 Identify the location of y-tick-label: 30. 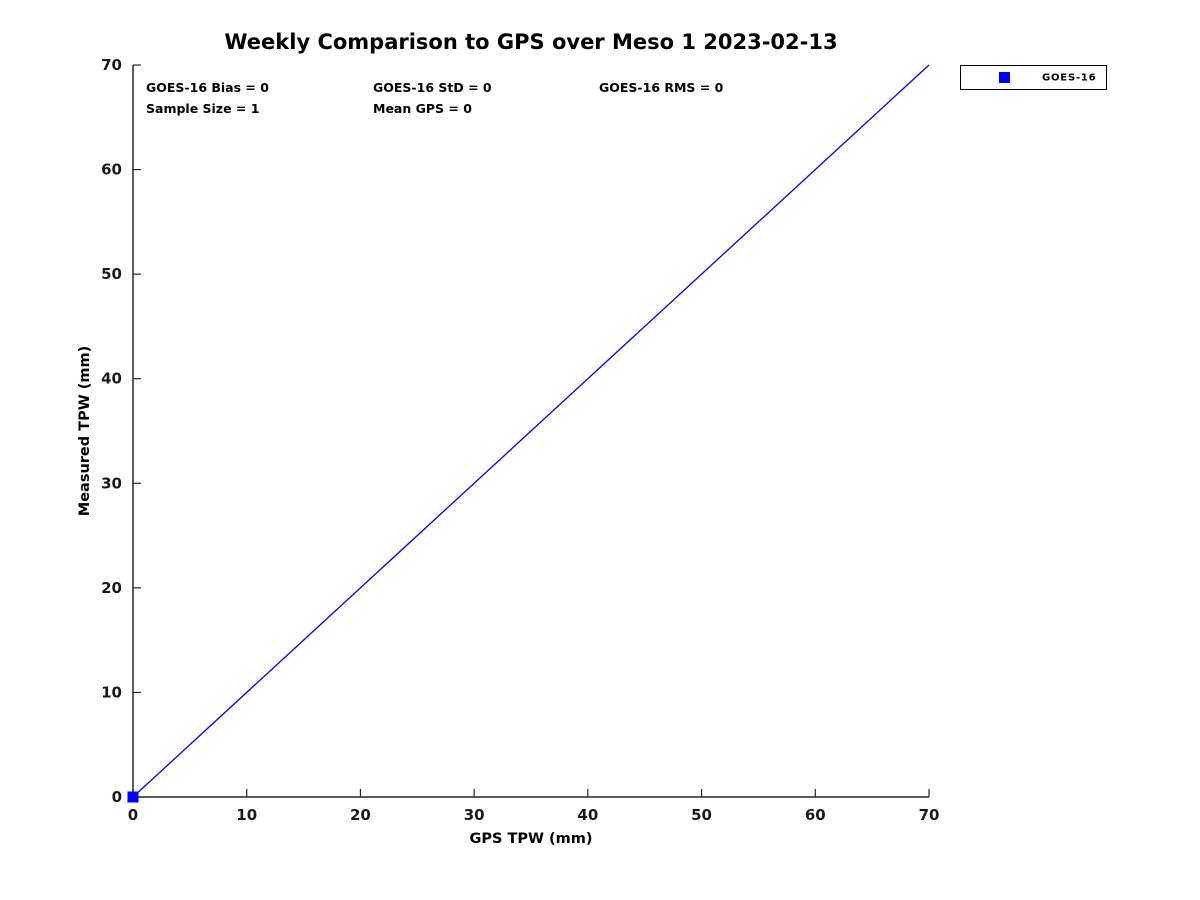
(111, 483).